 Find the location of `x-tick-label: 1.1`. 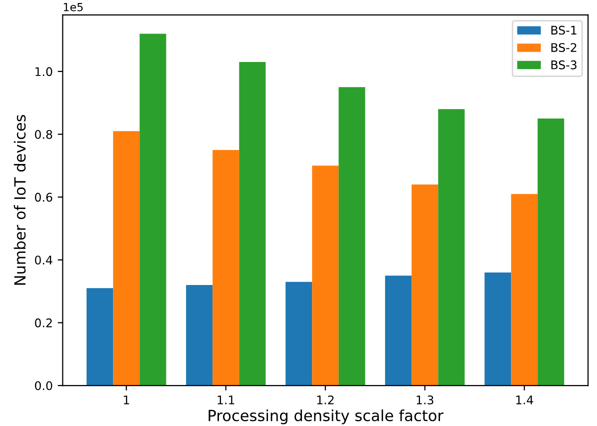

x-tick-label: 1.1 is located at coordinates (226, 400).